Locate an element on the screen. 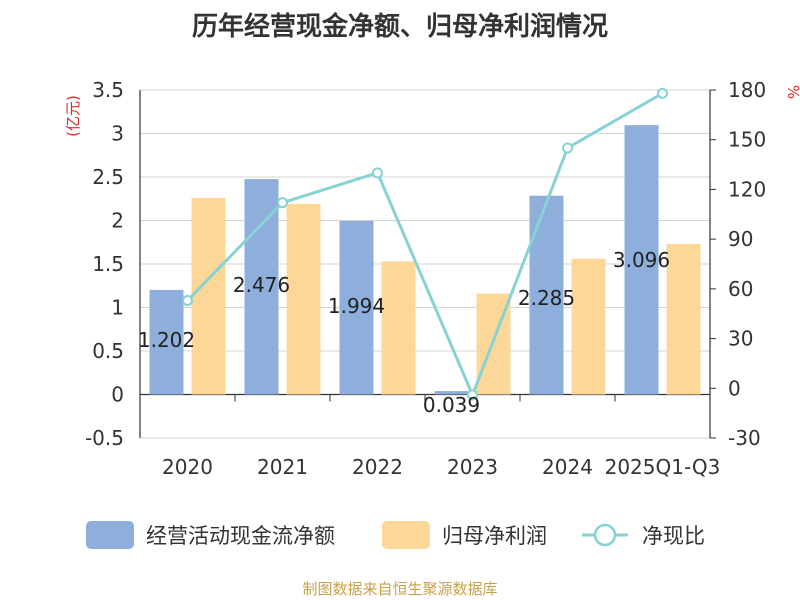 The width and height of the screenshot is (800, 600). y-left-tick-label: 0.5 is located at coordinates (108, 351).